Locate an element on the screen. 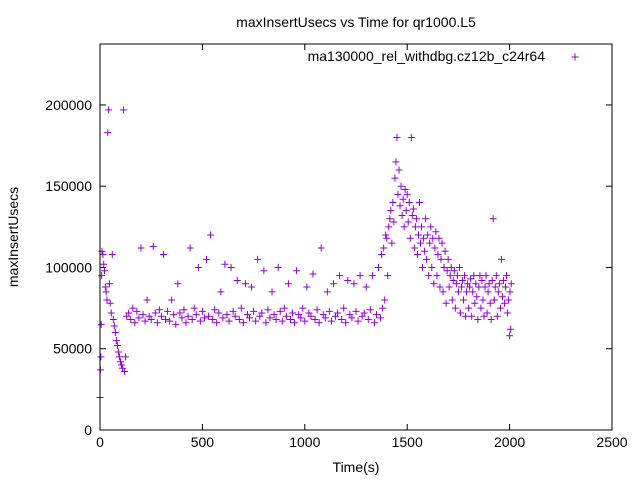 The image size is (640, 480). x-tick-label: 0 is located at coordinates (100, 442).